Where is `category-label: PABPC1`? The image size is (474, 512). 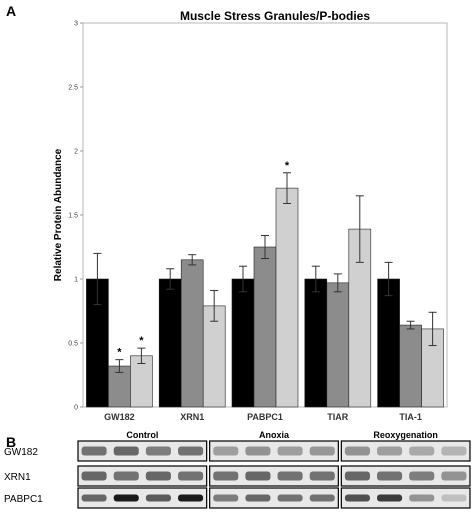
category-label: PABPC1 is located at coordinates (265, 417).